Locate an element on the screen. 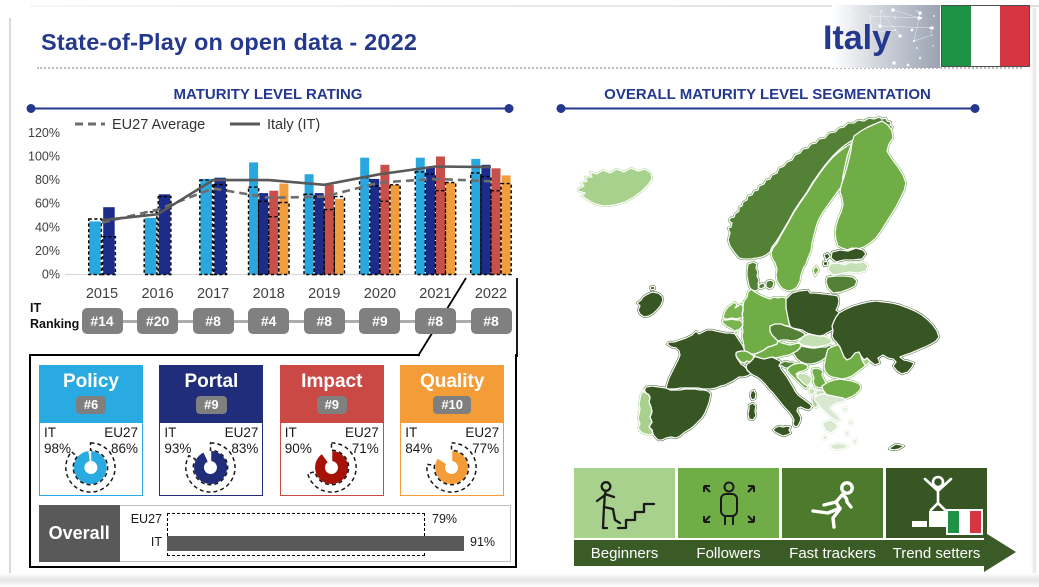 The height and width of the screenshot is (587, 1039). svg-text: 2015 is located at coordinates (102, 294).